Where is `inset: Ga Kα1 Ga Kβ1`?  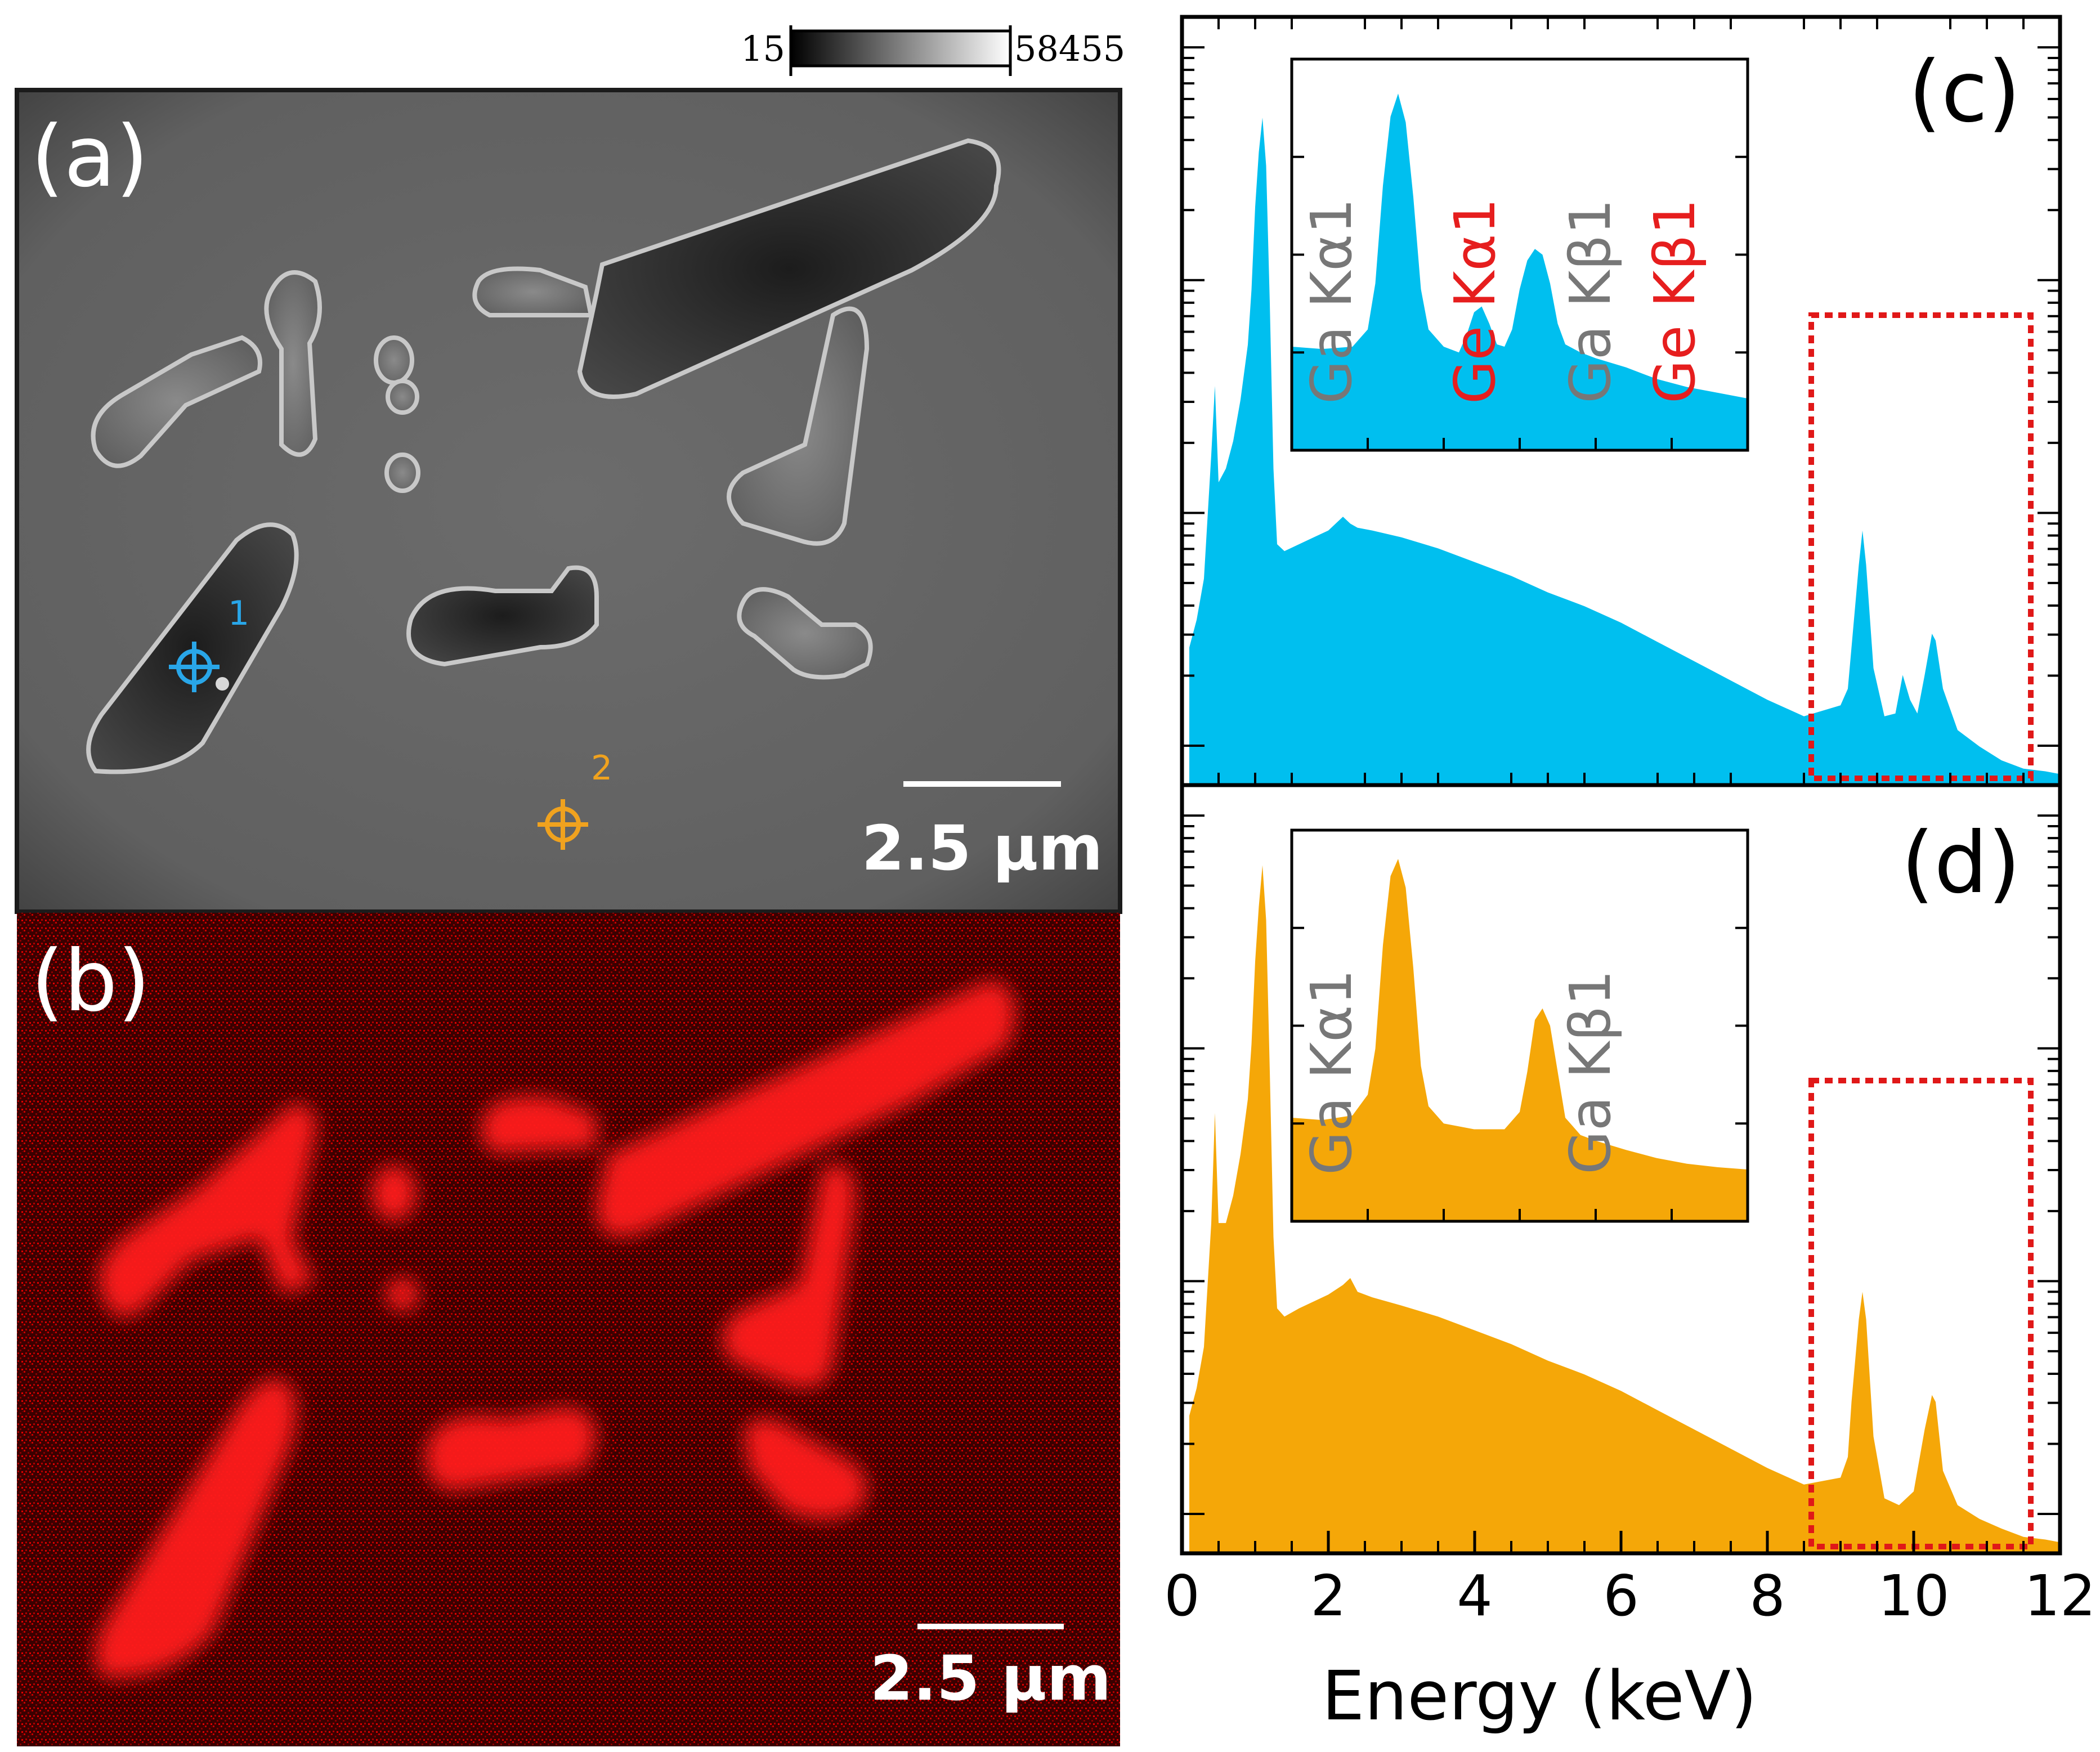
inset: Ga Kα1 Ga Kβ1 is located at coordinates (1519, 1025).